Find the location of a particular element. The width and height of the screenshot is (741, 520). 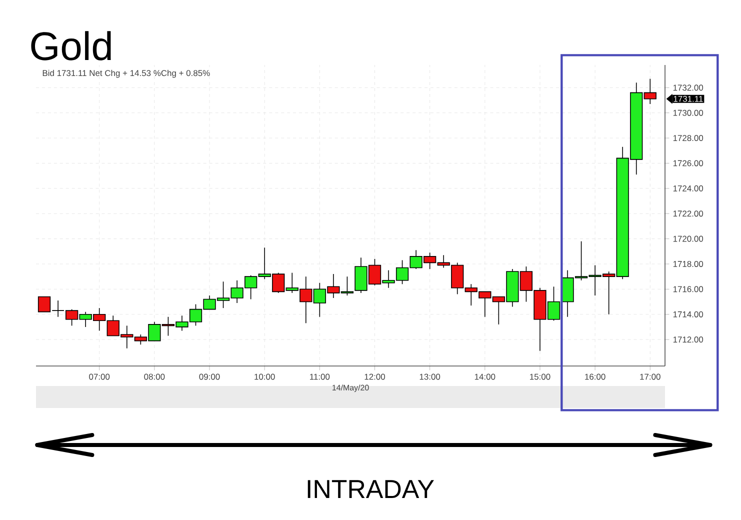

y-tick-label: 1730.00 is located at coordinates (688, 113).